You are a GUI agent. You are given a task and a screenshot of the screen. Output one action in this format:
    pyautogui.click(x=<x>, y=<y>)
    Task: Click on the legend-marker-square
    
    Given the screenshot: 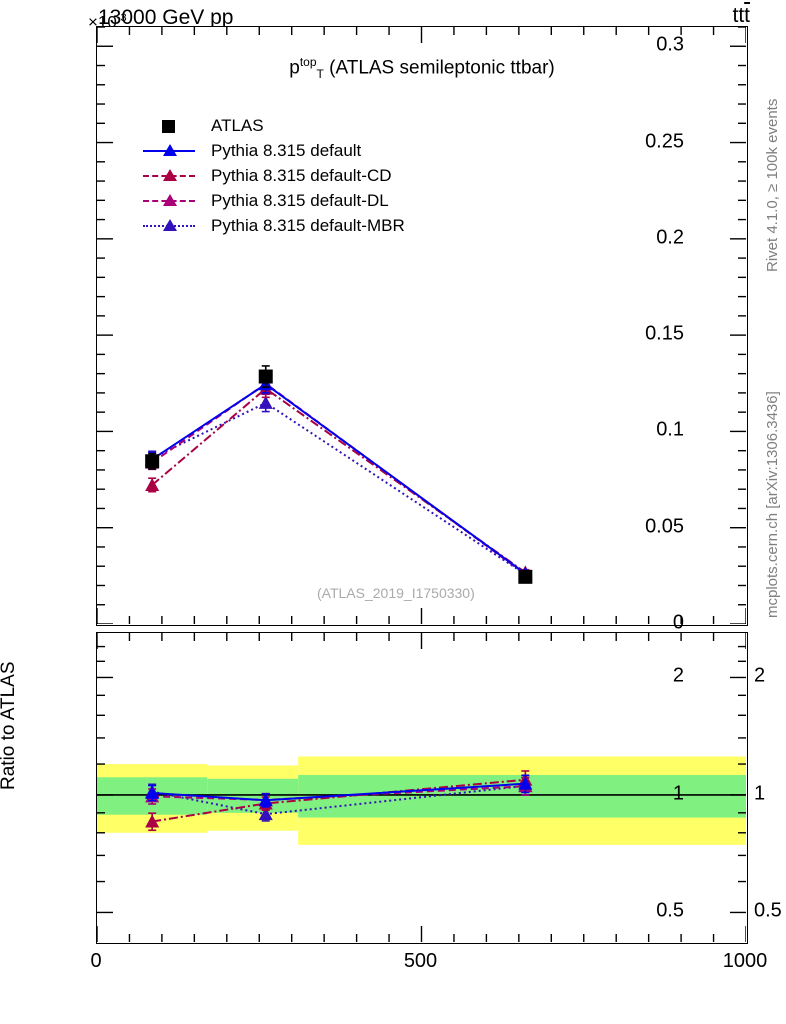 What is the action you would take?
    pyautogui.click(x=168, y=126)
    